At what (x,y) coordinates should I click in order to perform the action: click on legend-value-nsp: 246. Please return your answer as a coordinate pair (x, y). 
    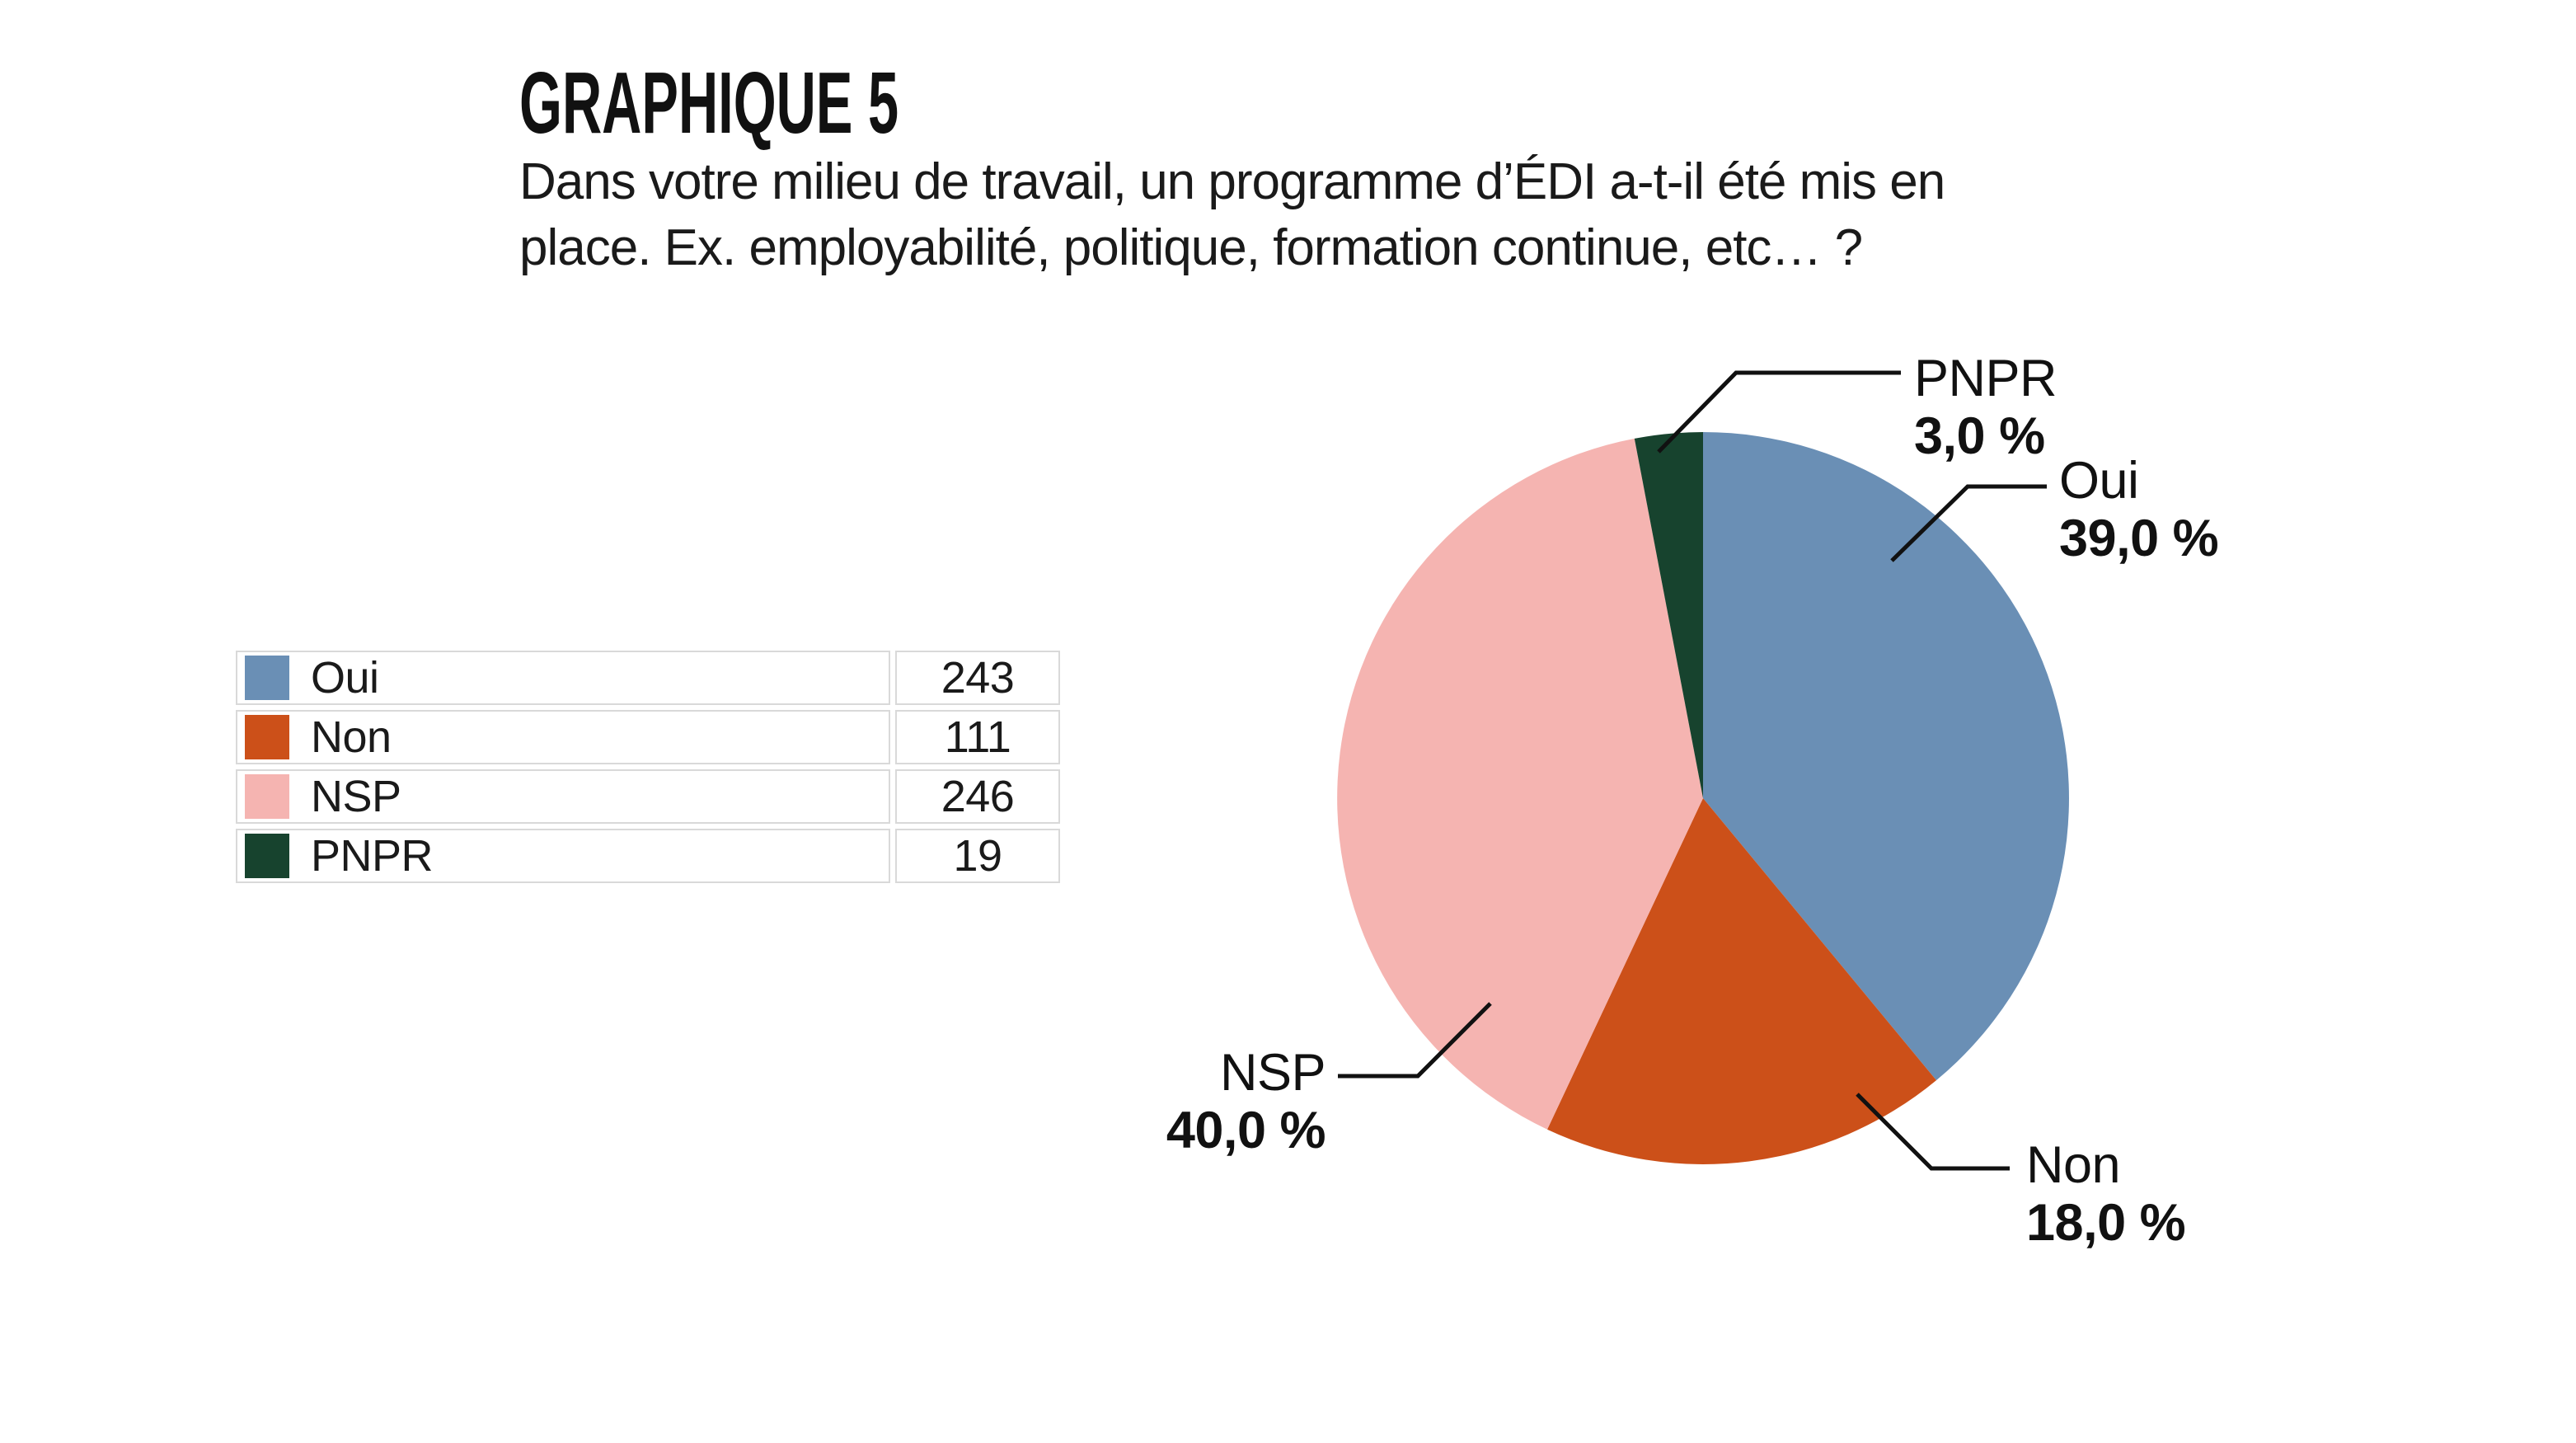
    Looking at the image, I should click on (978, 797).